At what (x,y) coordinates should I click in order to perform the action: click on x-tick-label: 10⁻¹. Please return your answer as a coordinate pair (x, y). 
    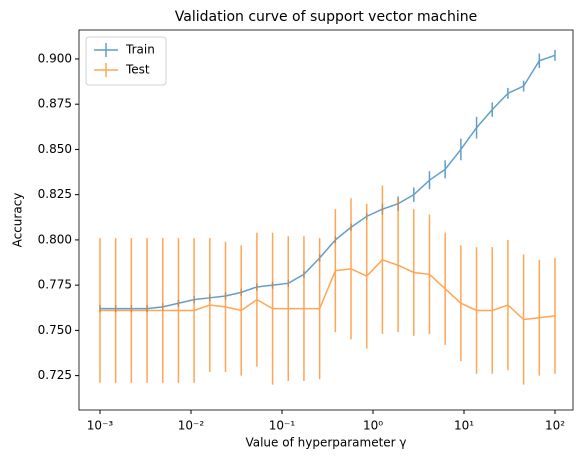
    Looking at the image, I should click on (282, 426).